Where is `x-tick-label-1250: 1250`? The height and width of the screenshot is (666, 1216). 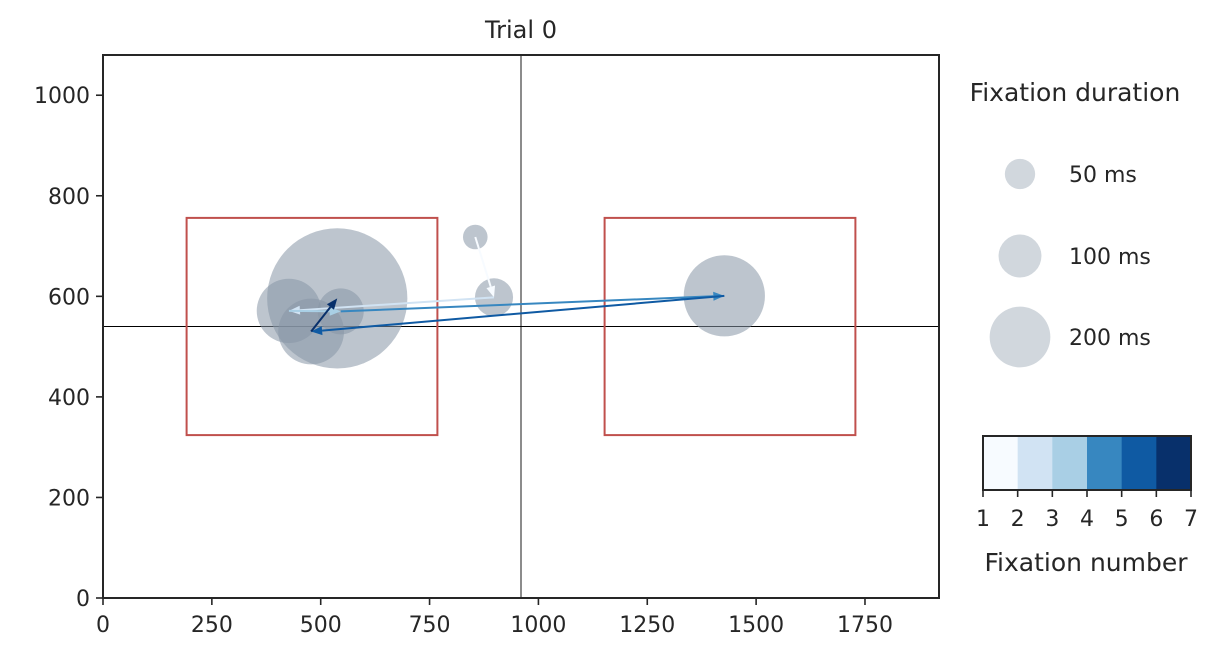 x-tick-label-1250: 1250 is located at coordinates (647, 625).